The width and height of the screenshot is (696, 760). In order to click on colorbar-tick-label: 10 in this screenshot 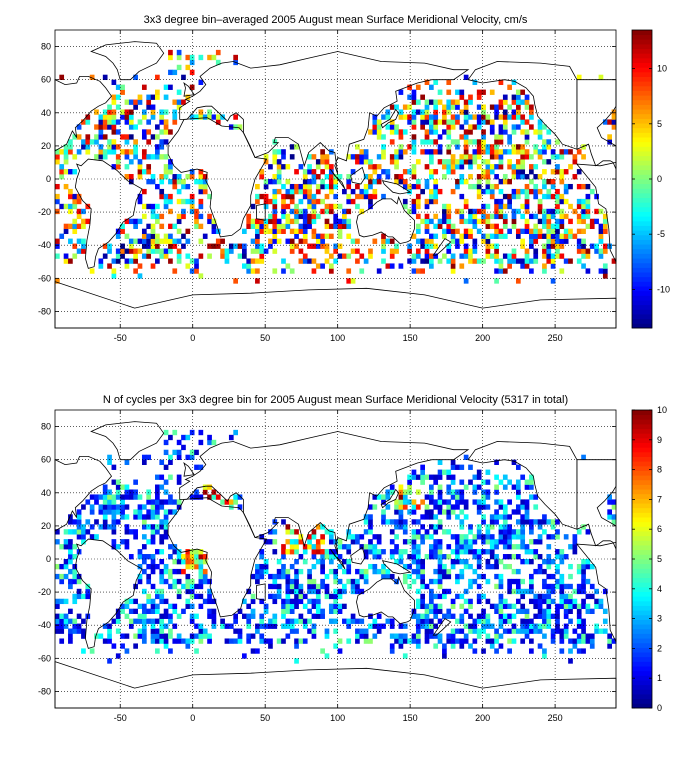, I will do `click(662, 410)`.